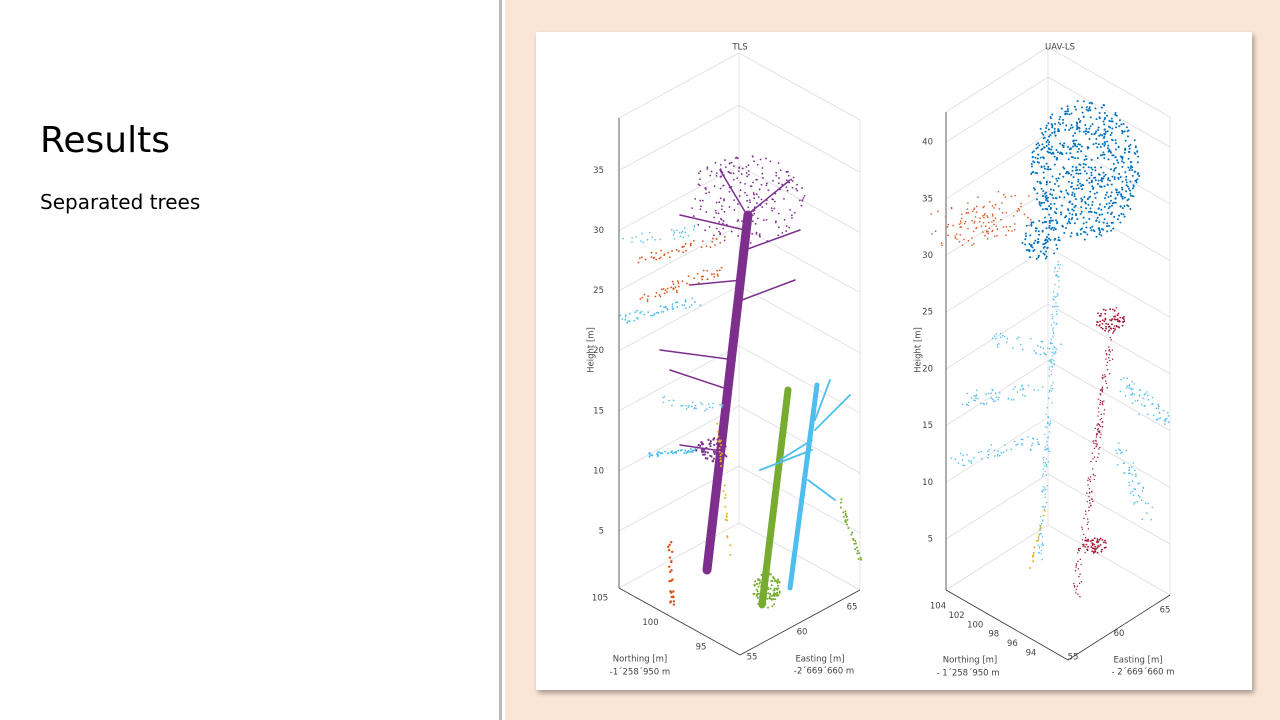  I want to click on easting-tick-label: 55, so click(1073, 658).